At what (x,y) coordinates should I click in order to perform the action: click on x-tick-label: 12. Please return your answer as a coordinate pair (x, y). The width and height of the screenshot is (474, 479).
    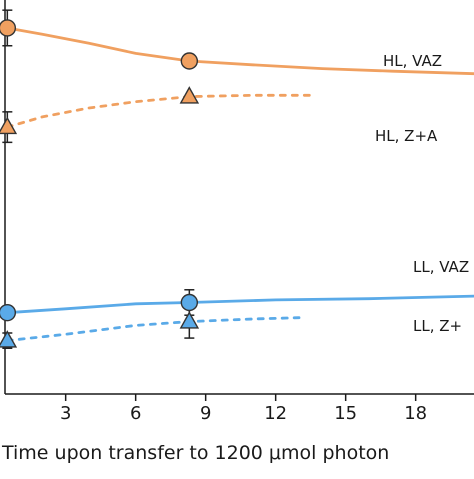
    Looking at the image, I should click on (275, 413).